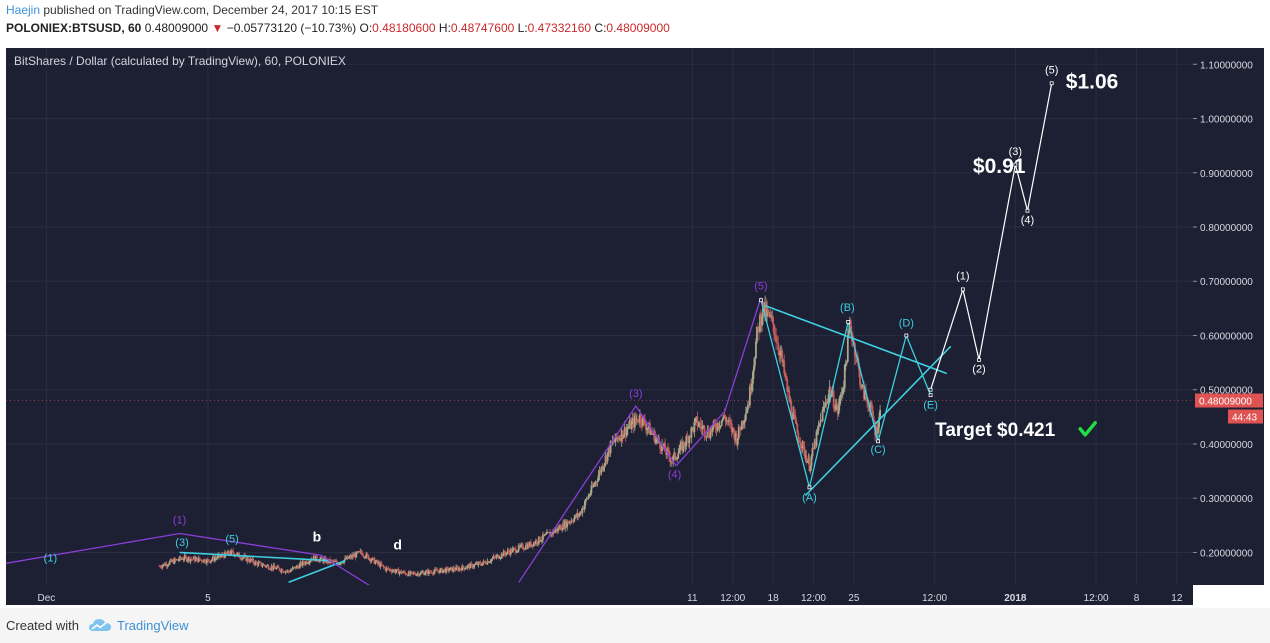 Image resolution: width=1270 pixels, height=643 pixels. I want to click on x-tick-label: 25, so click(854, 598).